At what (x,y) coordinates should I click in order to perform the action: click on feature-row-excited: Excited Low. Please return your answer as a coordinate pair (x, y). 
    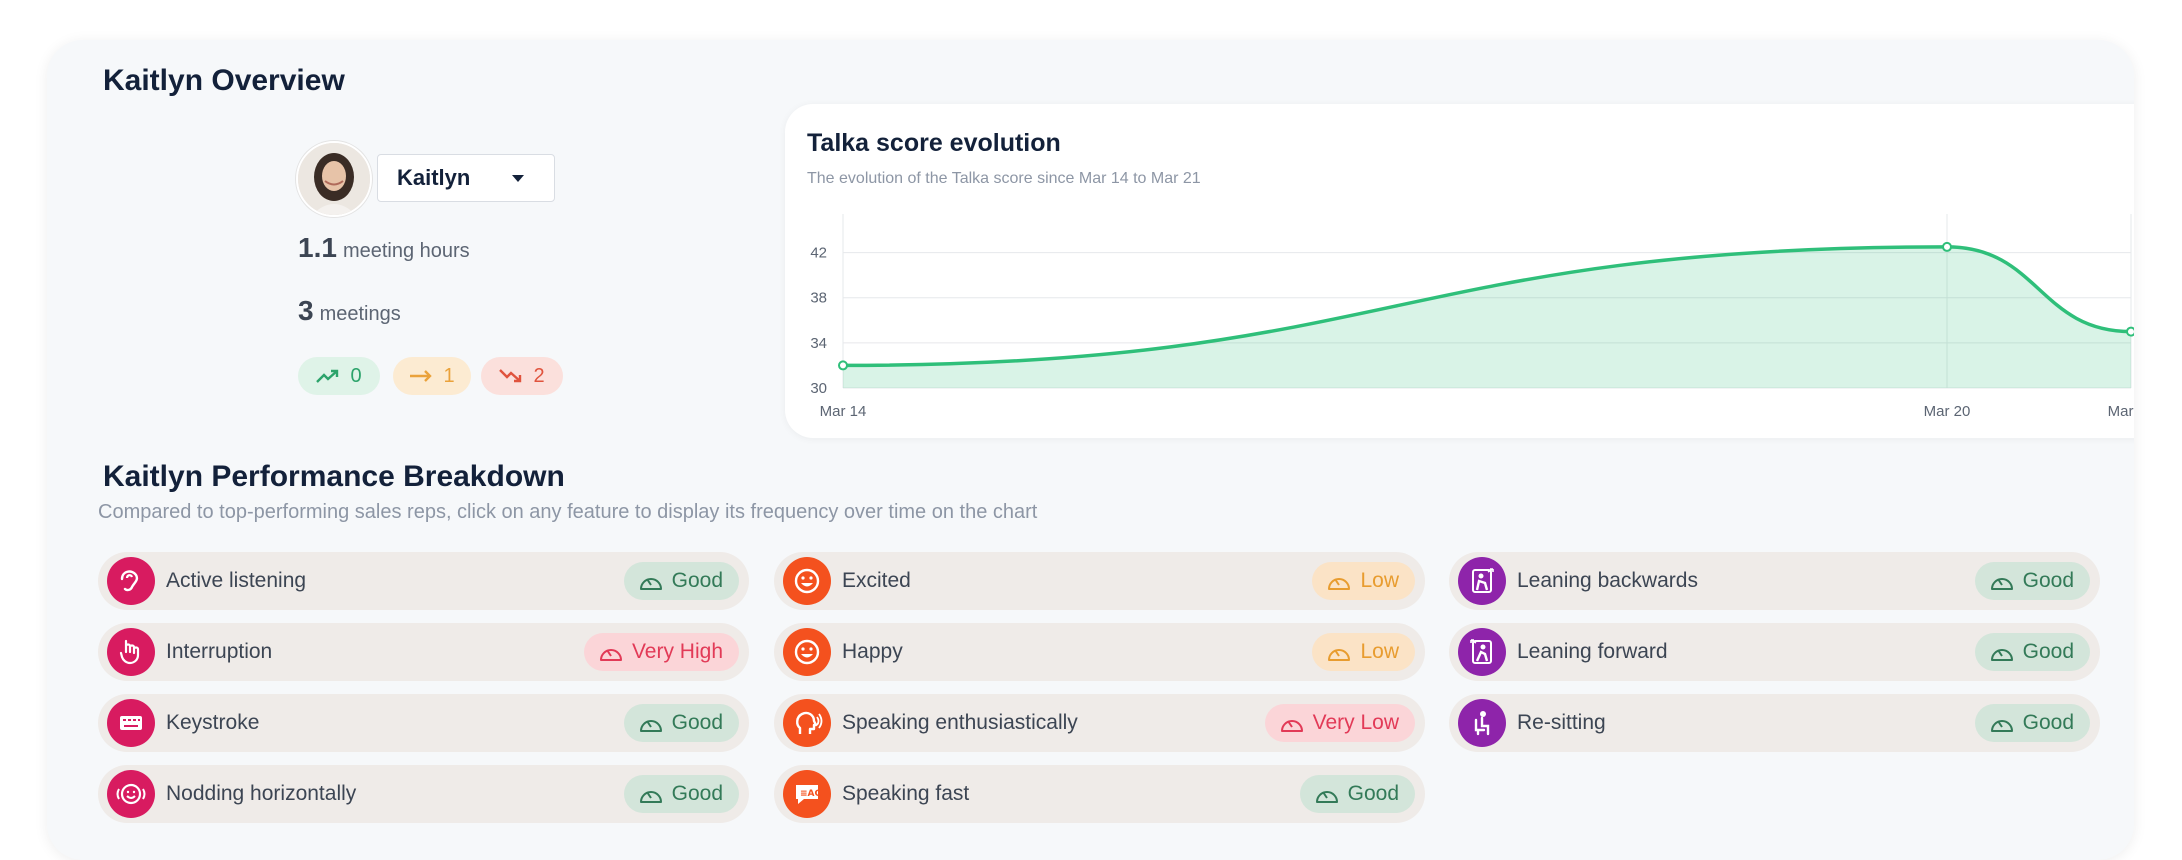
    Looking at the image, I should click on (1099, 581).